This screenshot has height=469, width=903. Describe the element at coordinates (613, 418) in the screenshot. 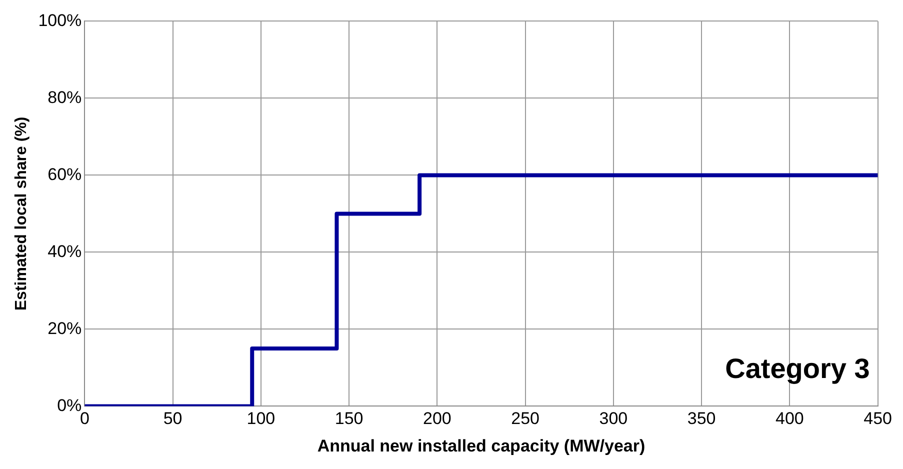

I see `x-tick-label: 300` at that location.